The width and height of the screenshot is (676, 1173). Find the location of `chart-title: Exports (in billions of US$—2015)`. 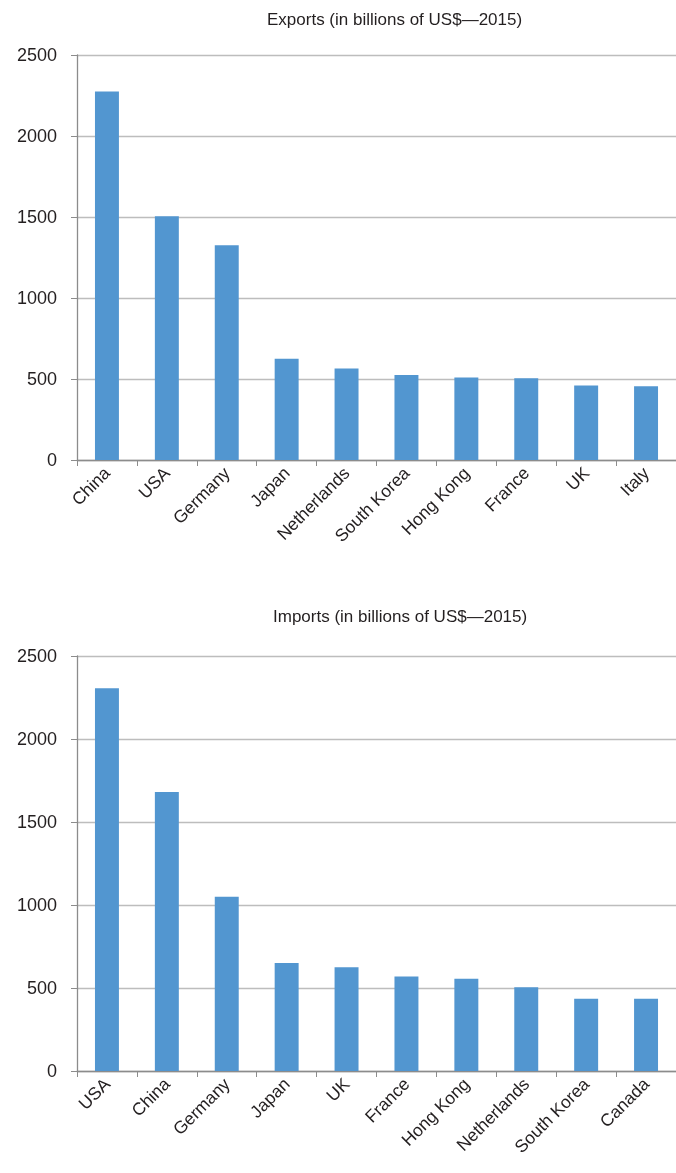

chart-title: Exports (in billions of US$—2015) is located at coordinates (395, 19).